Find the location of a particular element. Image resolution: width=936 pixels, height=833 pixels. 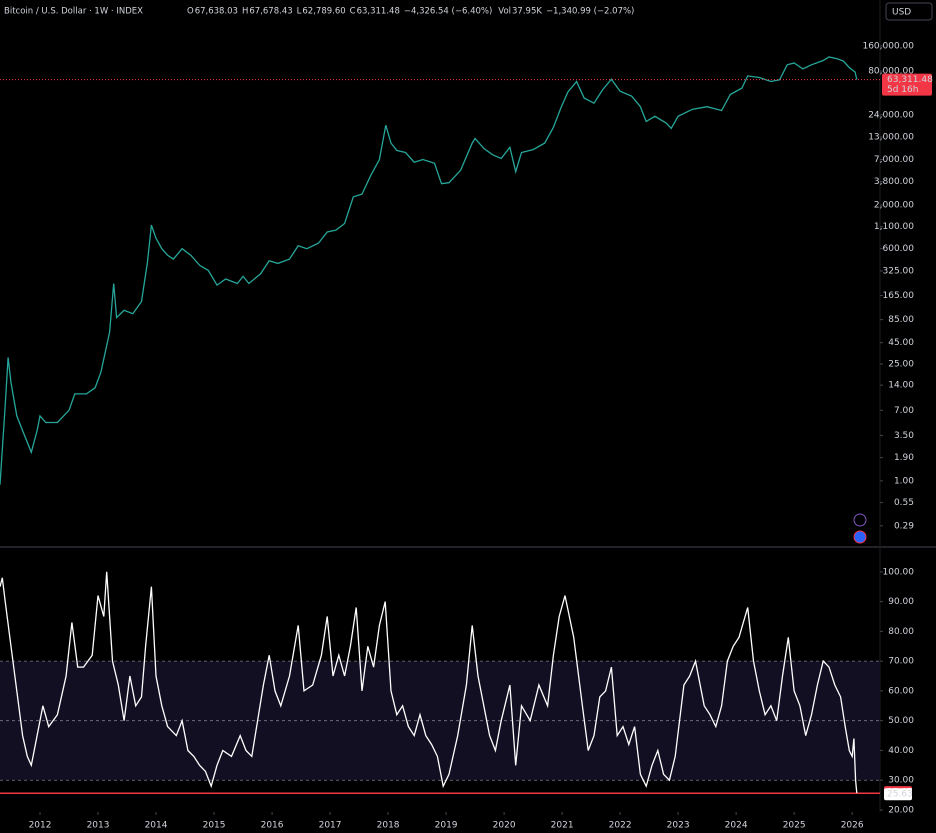

y-tick-label: 45.00 is located at coordinates (901, 343).